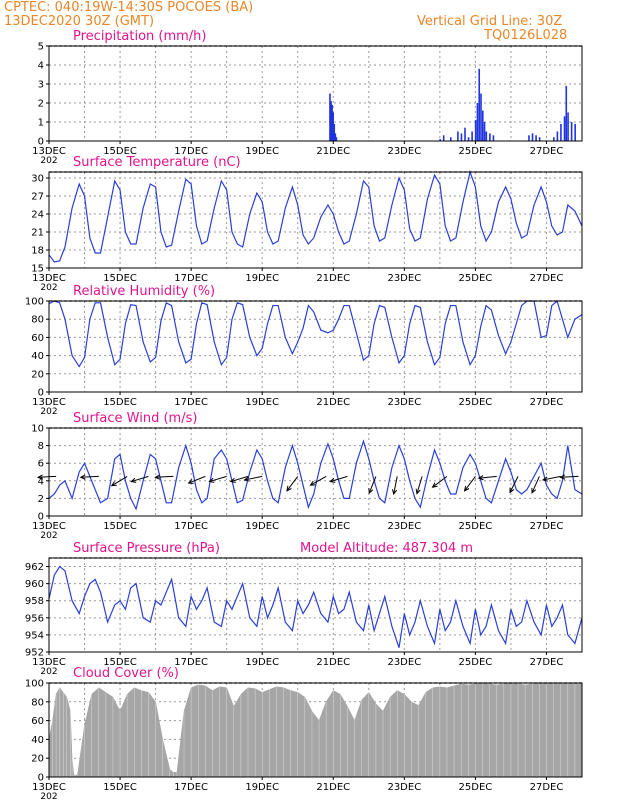 This screenshot has height=800, width=618. What do you see at coordinates (41, 104) in the screenshot?
I see `precip-ytick-label: 2` at bounding box center [41, 104].